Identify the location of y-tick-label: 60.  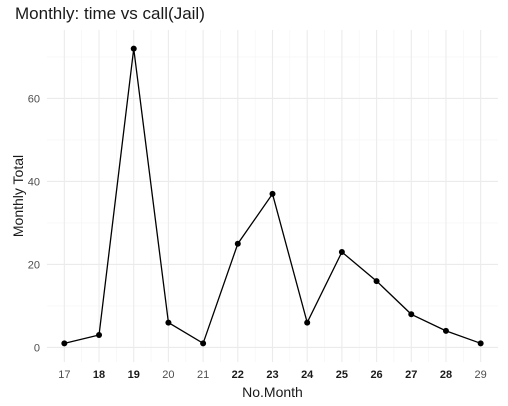
(34, 99).